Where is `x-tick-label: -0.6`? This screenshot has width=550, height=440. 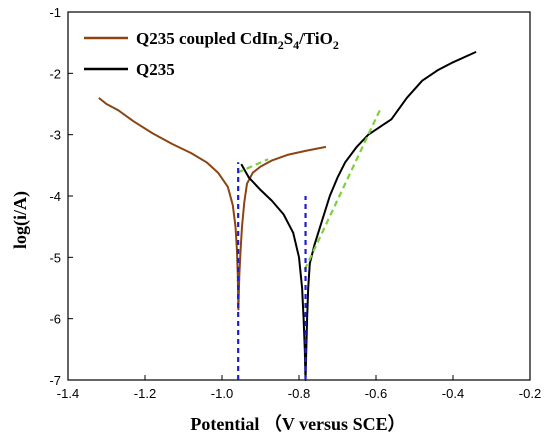
x-tick-label: -0.6 is located at coordinates (376, 393).